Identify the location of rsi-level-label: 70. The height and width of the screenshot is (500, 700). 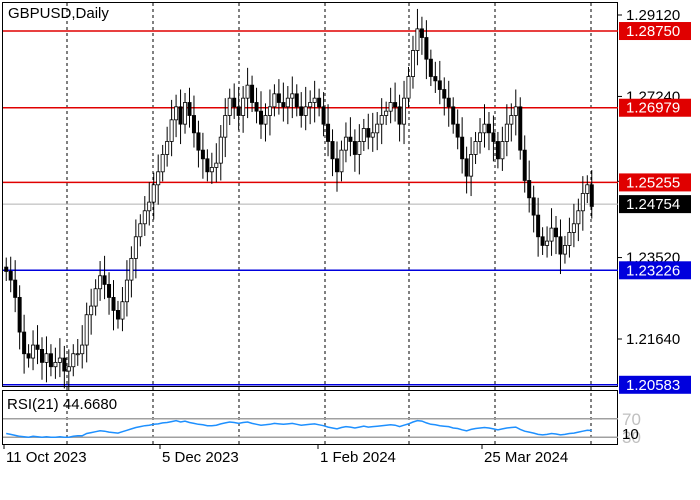
(631, 419).